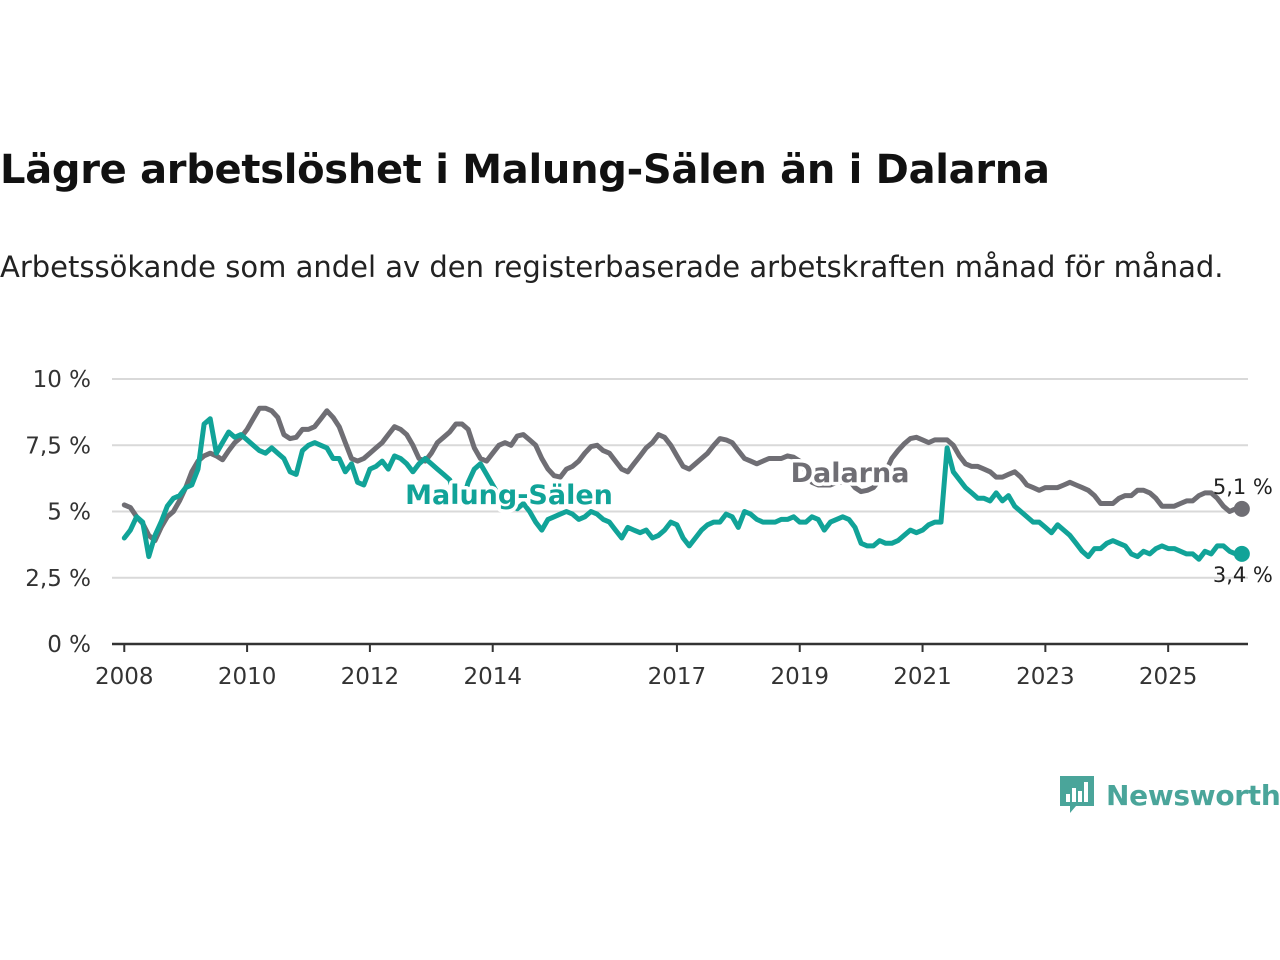 This screenshot has width=1280, height=960. I want to click on series-label-malung-salen-halo: Malung-Sälen, so click(509, 495).